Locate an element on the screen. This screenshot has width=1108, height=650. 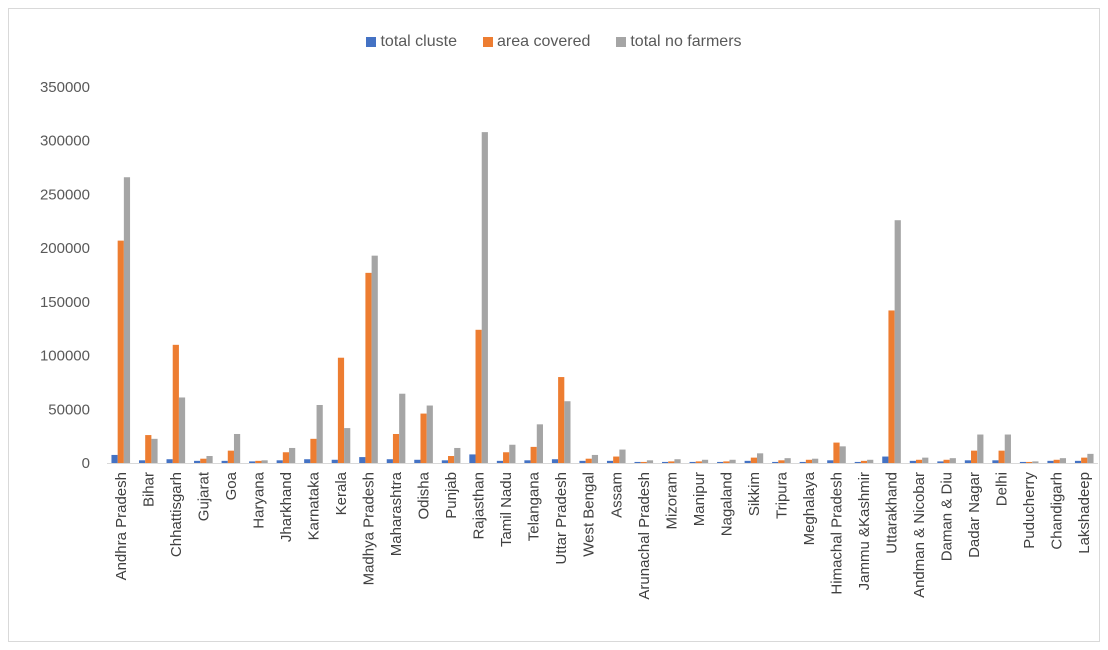
legend-item-area-covered: area covered is located at coordinates (536, 42).